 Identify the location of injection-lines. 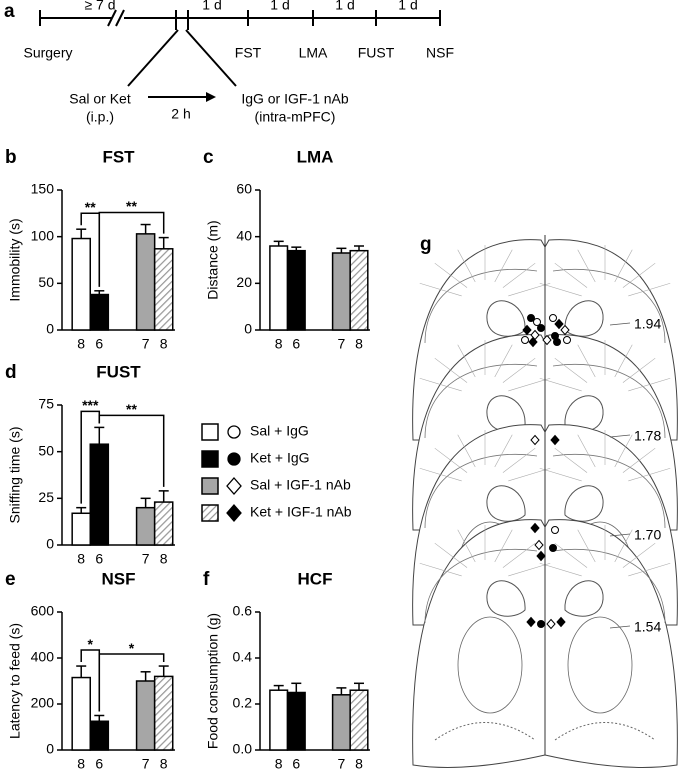
(182, 58).